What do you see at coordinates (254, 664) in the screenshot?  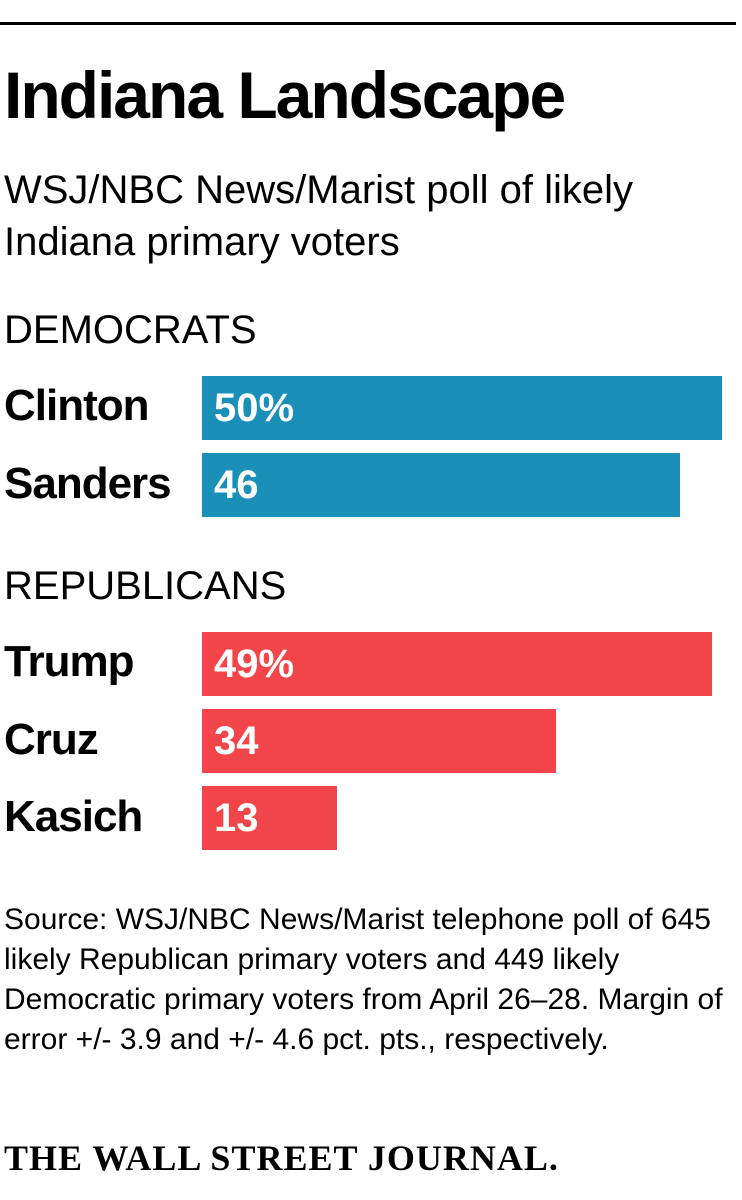 I see `bar-value-trump: 49%` at bounding box center [254, 664].